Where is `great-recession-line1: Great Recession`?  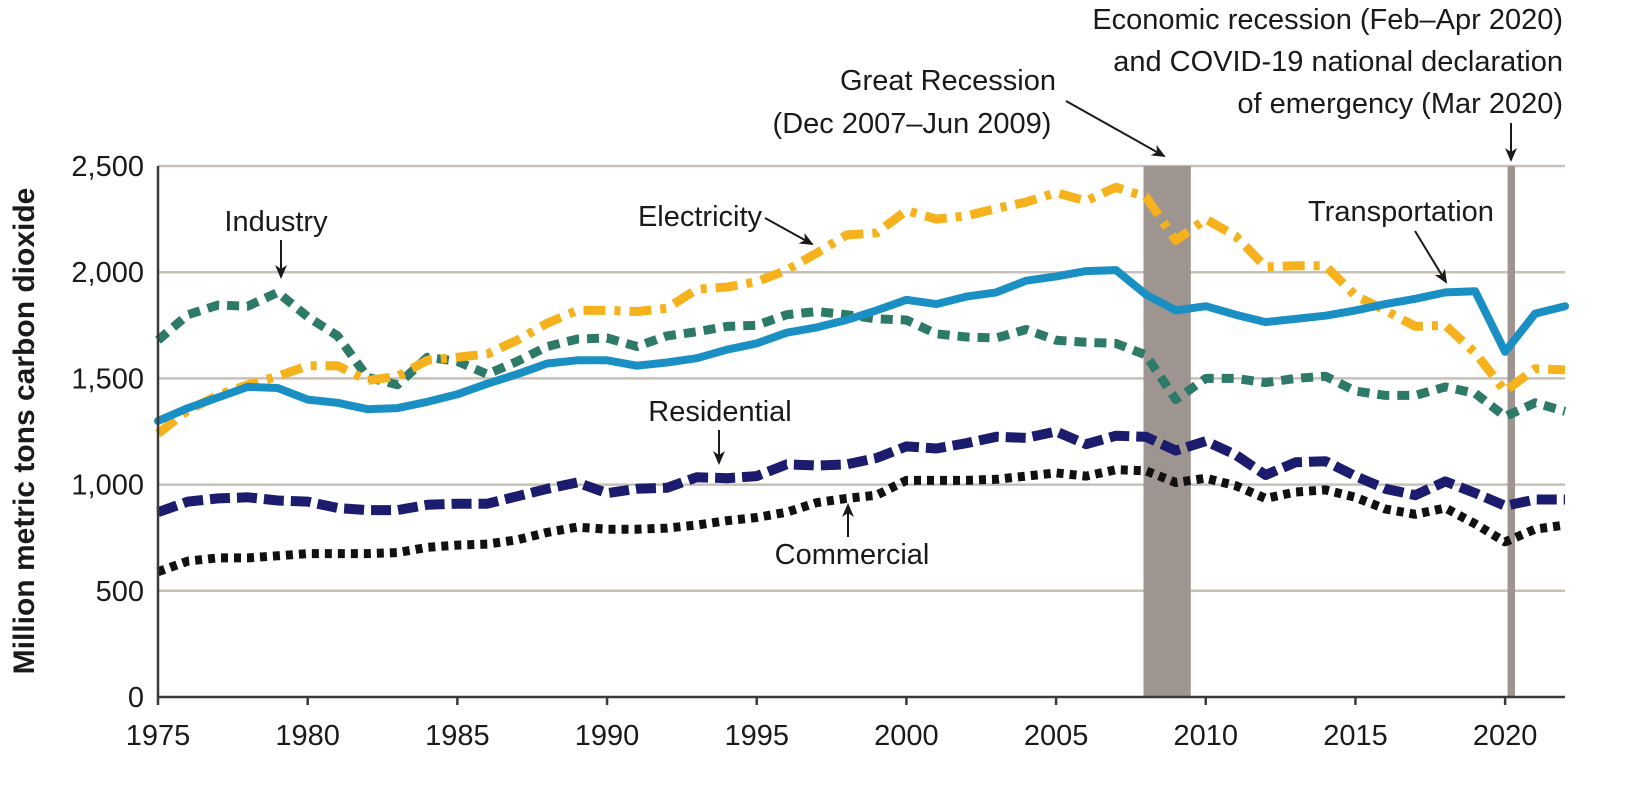
great-recession-line1: Great Recession is located at coordinates (948, 81).